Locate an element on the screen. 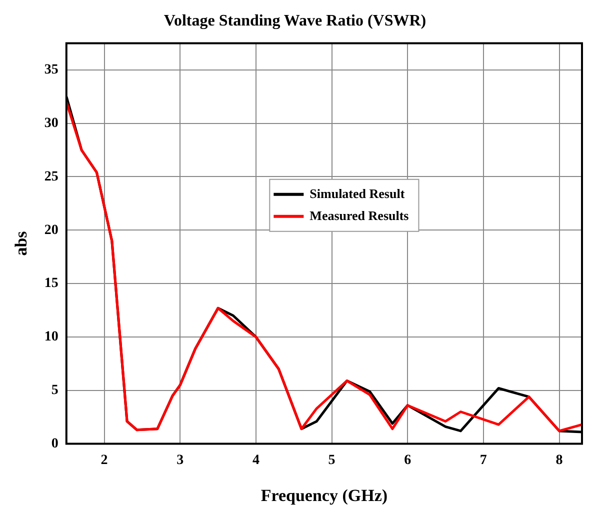  y-tick-label: 15 is located at coordinates (51, 284).